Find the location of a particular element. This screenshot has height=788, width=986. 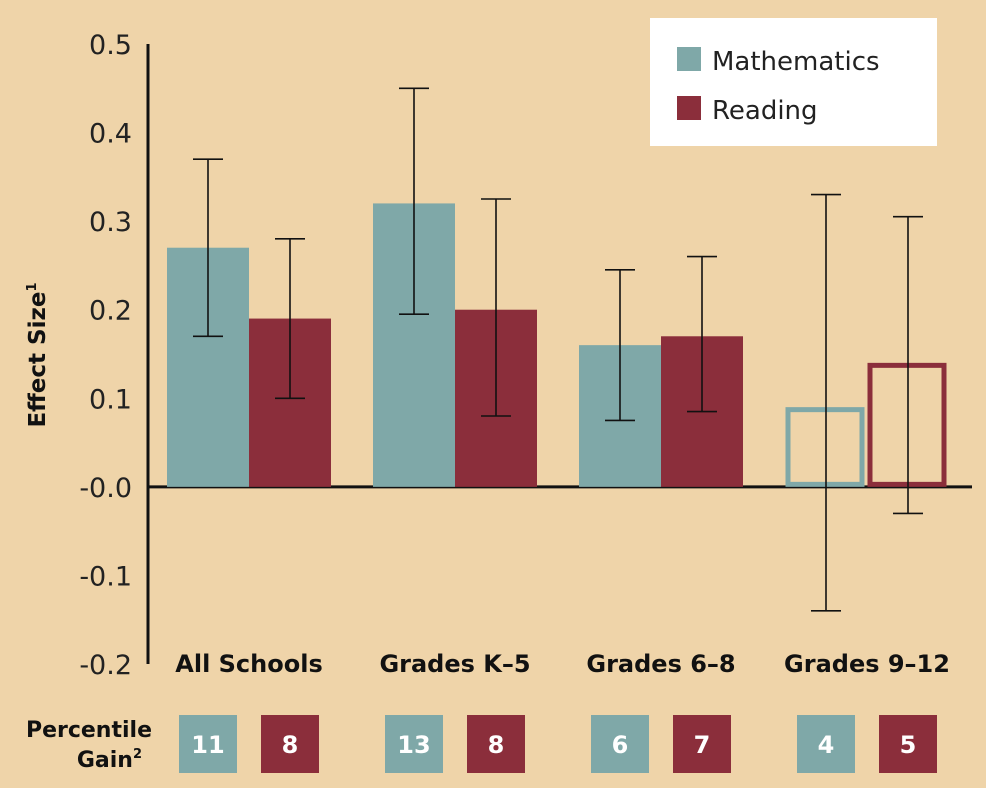

gain-value-mathematics-grades-9-12: 4 is located at coordinates (826, 745).